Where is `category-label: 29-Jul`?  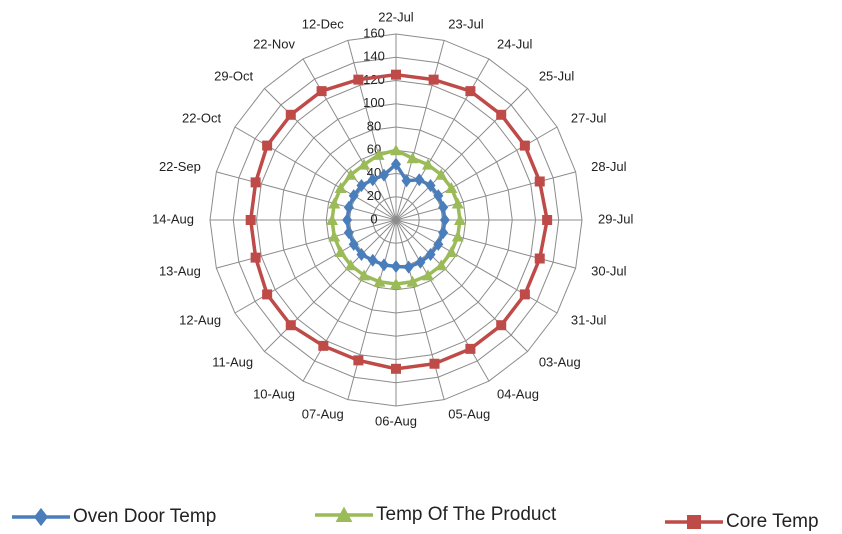
category-label: 29-Jul is located at coordinates (616, 218).